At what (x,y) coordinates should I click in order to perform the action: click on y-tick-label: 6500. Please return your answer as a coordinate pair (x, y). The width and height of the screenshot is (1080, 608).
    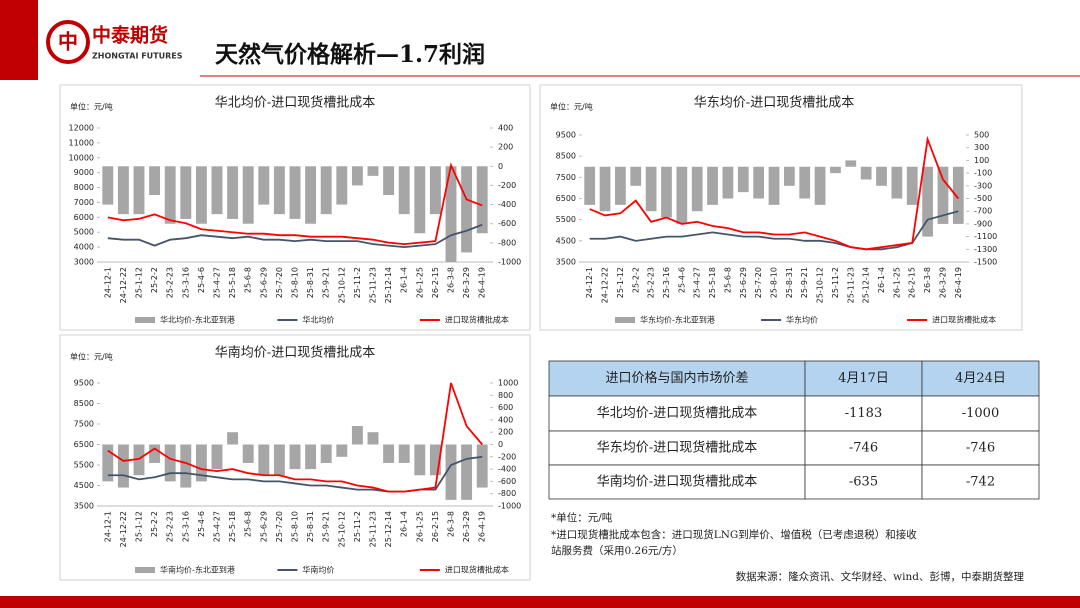
    Looking at the image, I should click on (566, 198).